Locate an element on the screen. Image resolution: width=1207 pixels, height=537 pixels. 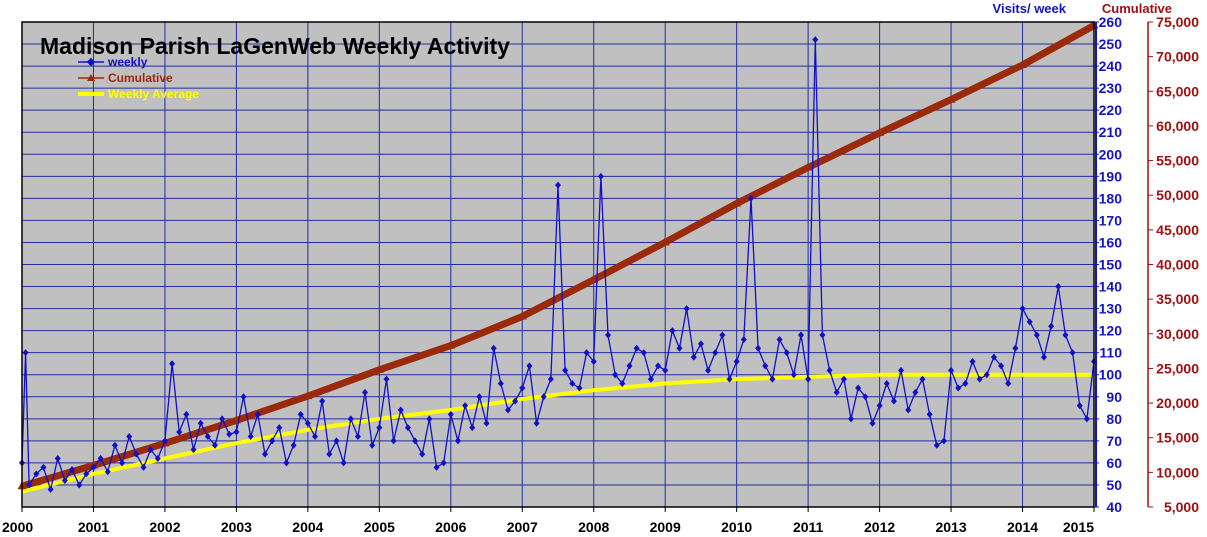
cumulative-tick-label: 60,000 is located at coordinates (1177, 126).